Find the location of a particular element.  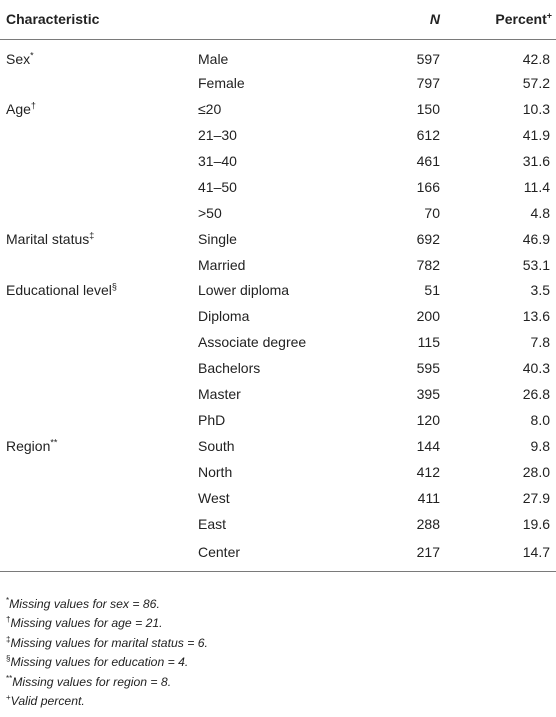

category-cell: Center is located at coordinates (219, 551).